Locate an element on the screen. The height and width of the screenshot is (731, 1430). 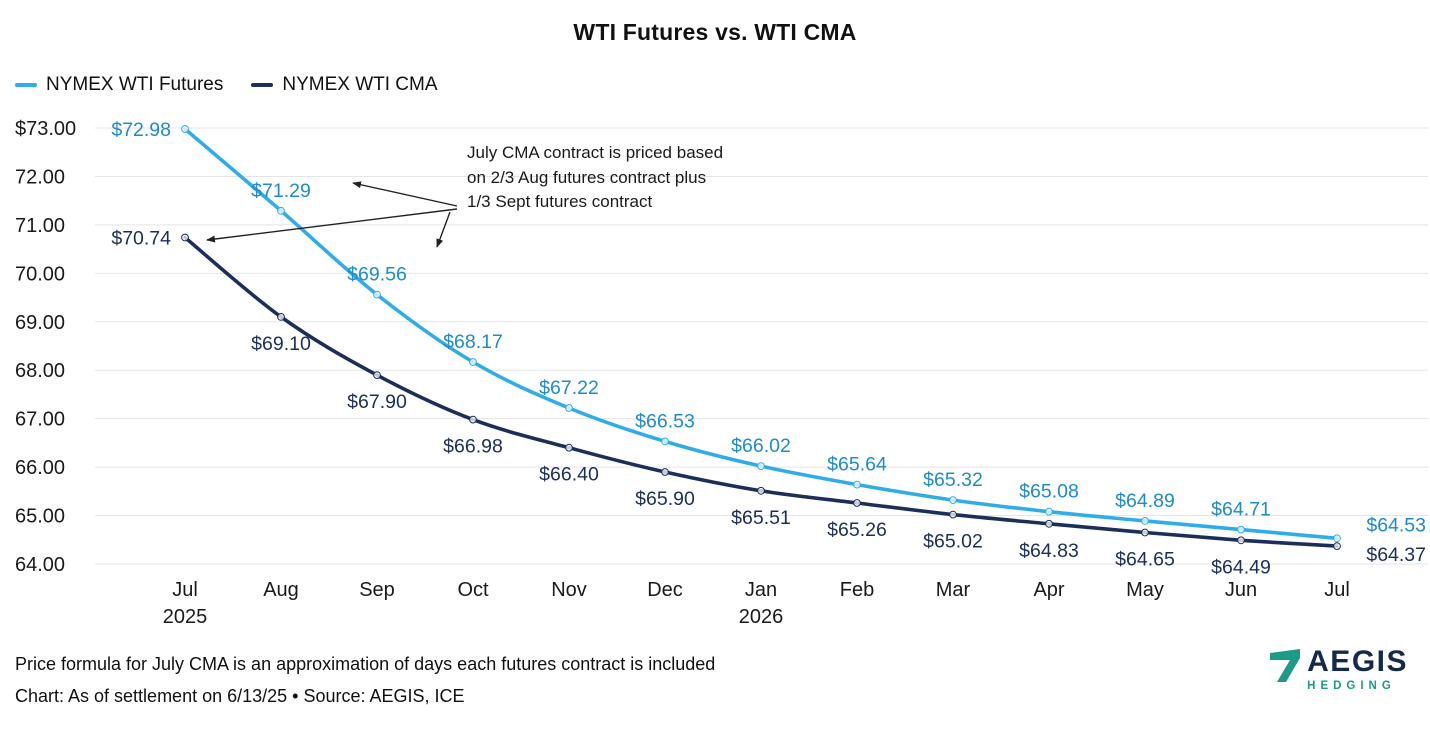
svg-text: $71.29 is located at coordinates (281, 191).